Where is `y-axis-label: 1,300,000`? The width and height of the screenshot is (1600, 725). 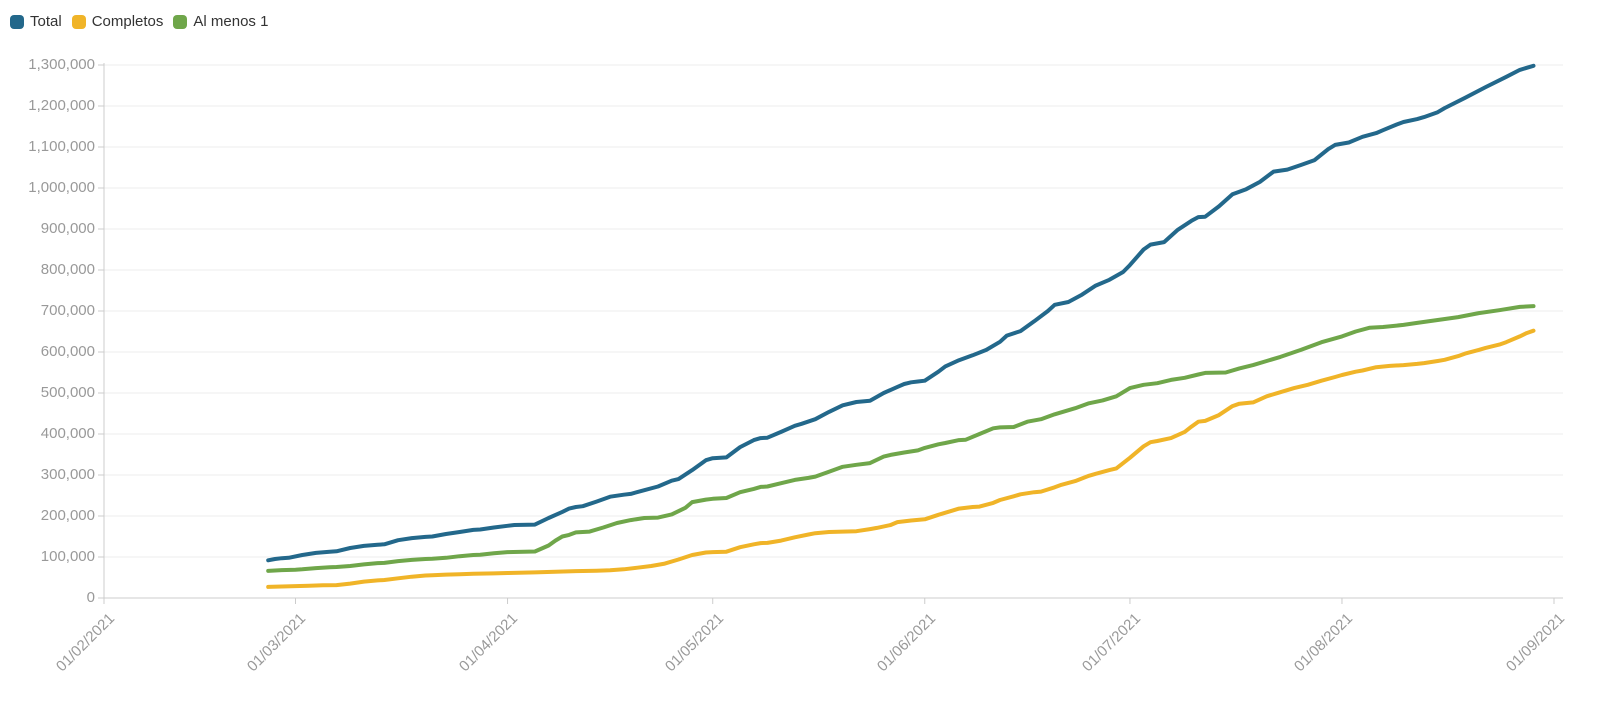 y-axis-label: 1,300,000 is located at coordinates (61, 64).